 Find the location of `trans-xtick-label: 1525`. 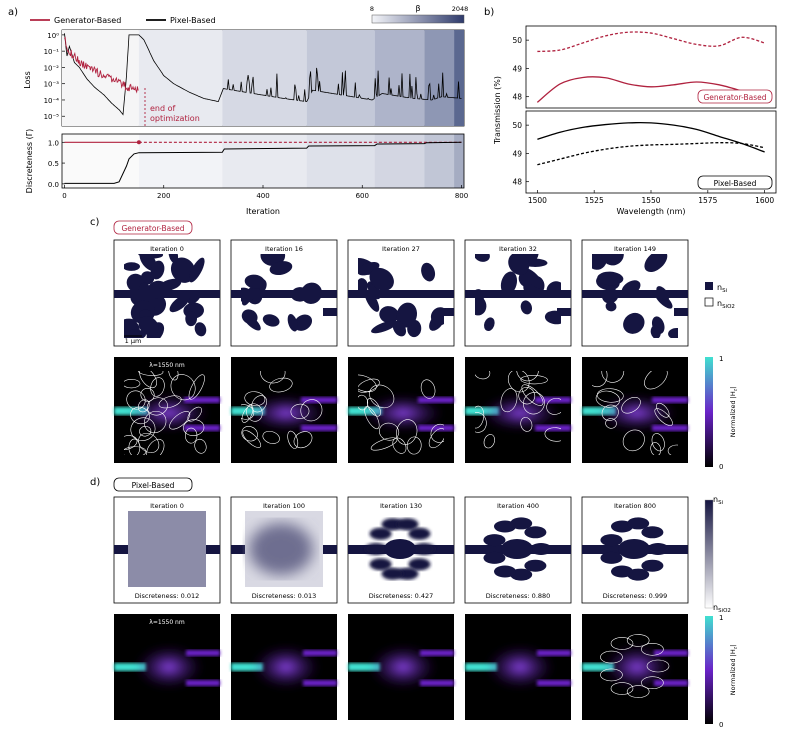

trans-xtick-label: 1525 is located at coordinates (594, 200).